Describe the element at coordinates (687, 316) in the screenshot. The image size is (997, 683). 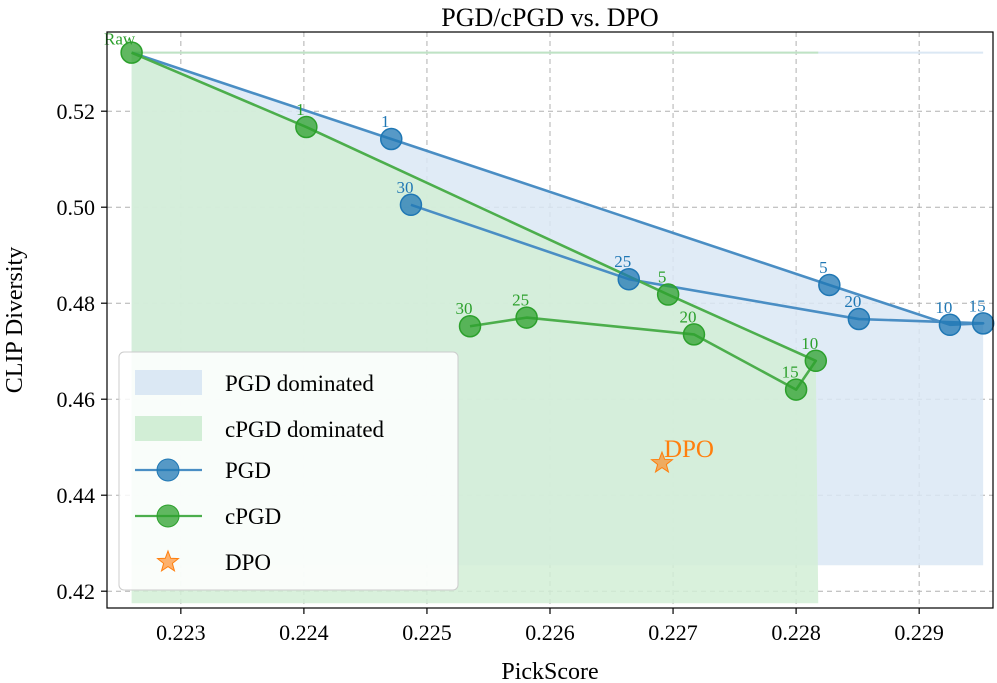
I see `cpgd-point-label: 20` at that location.